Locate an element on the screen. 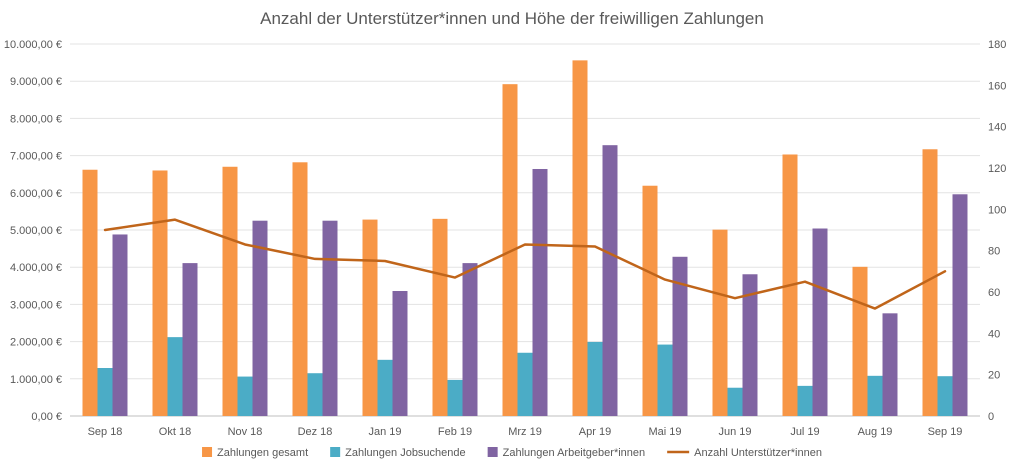 The height and width of the screenshot is (472, 1024). right-tick-label: 100 is located at coordinates (997, 210).